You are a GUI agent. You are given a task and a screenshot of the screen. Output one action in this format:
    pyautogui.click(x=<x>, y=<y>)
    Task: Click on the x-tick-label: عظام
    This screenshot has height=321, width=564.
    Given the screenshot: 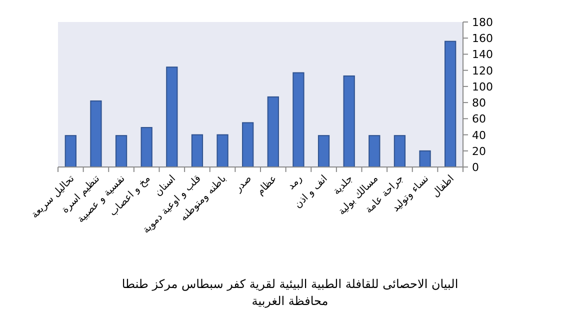 What is the action you would take?
    pyautogui.click(x=267, y=185)
    